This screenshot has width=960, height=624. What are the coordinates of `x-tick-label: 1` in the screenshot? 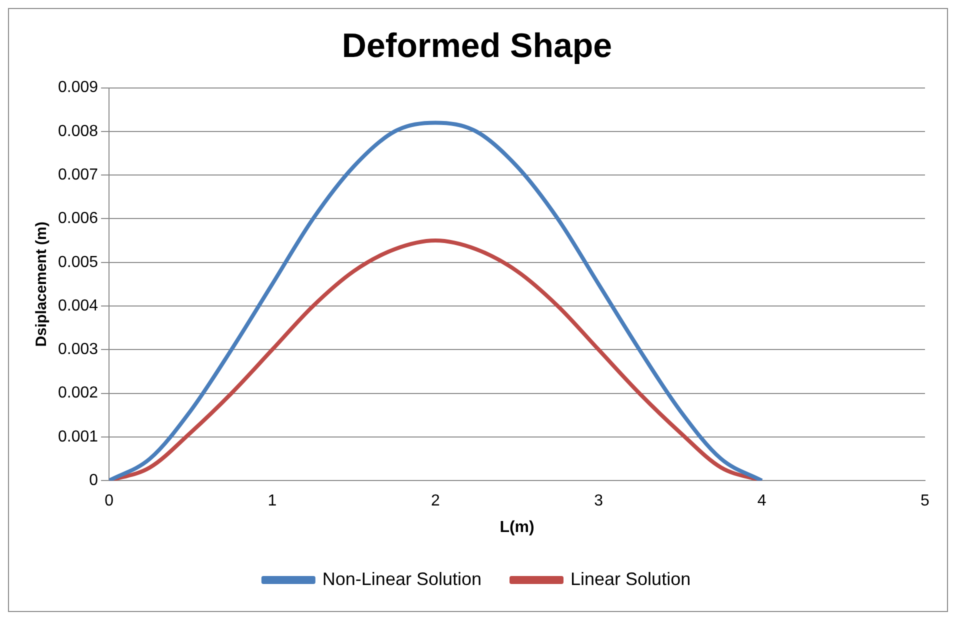 It's located at (272, 501).